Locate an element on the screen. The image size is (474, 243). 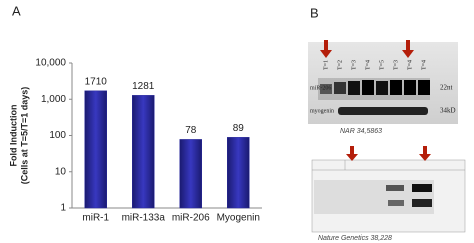
lane-label: T=5 is located at coordinates (382, 65).